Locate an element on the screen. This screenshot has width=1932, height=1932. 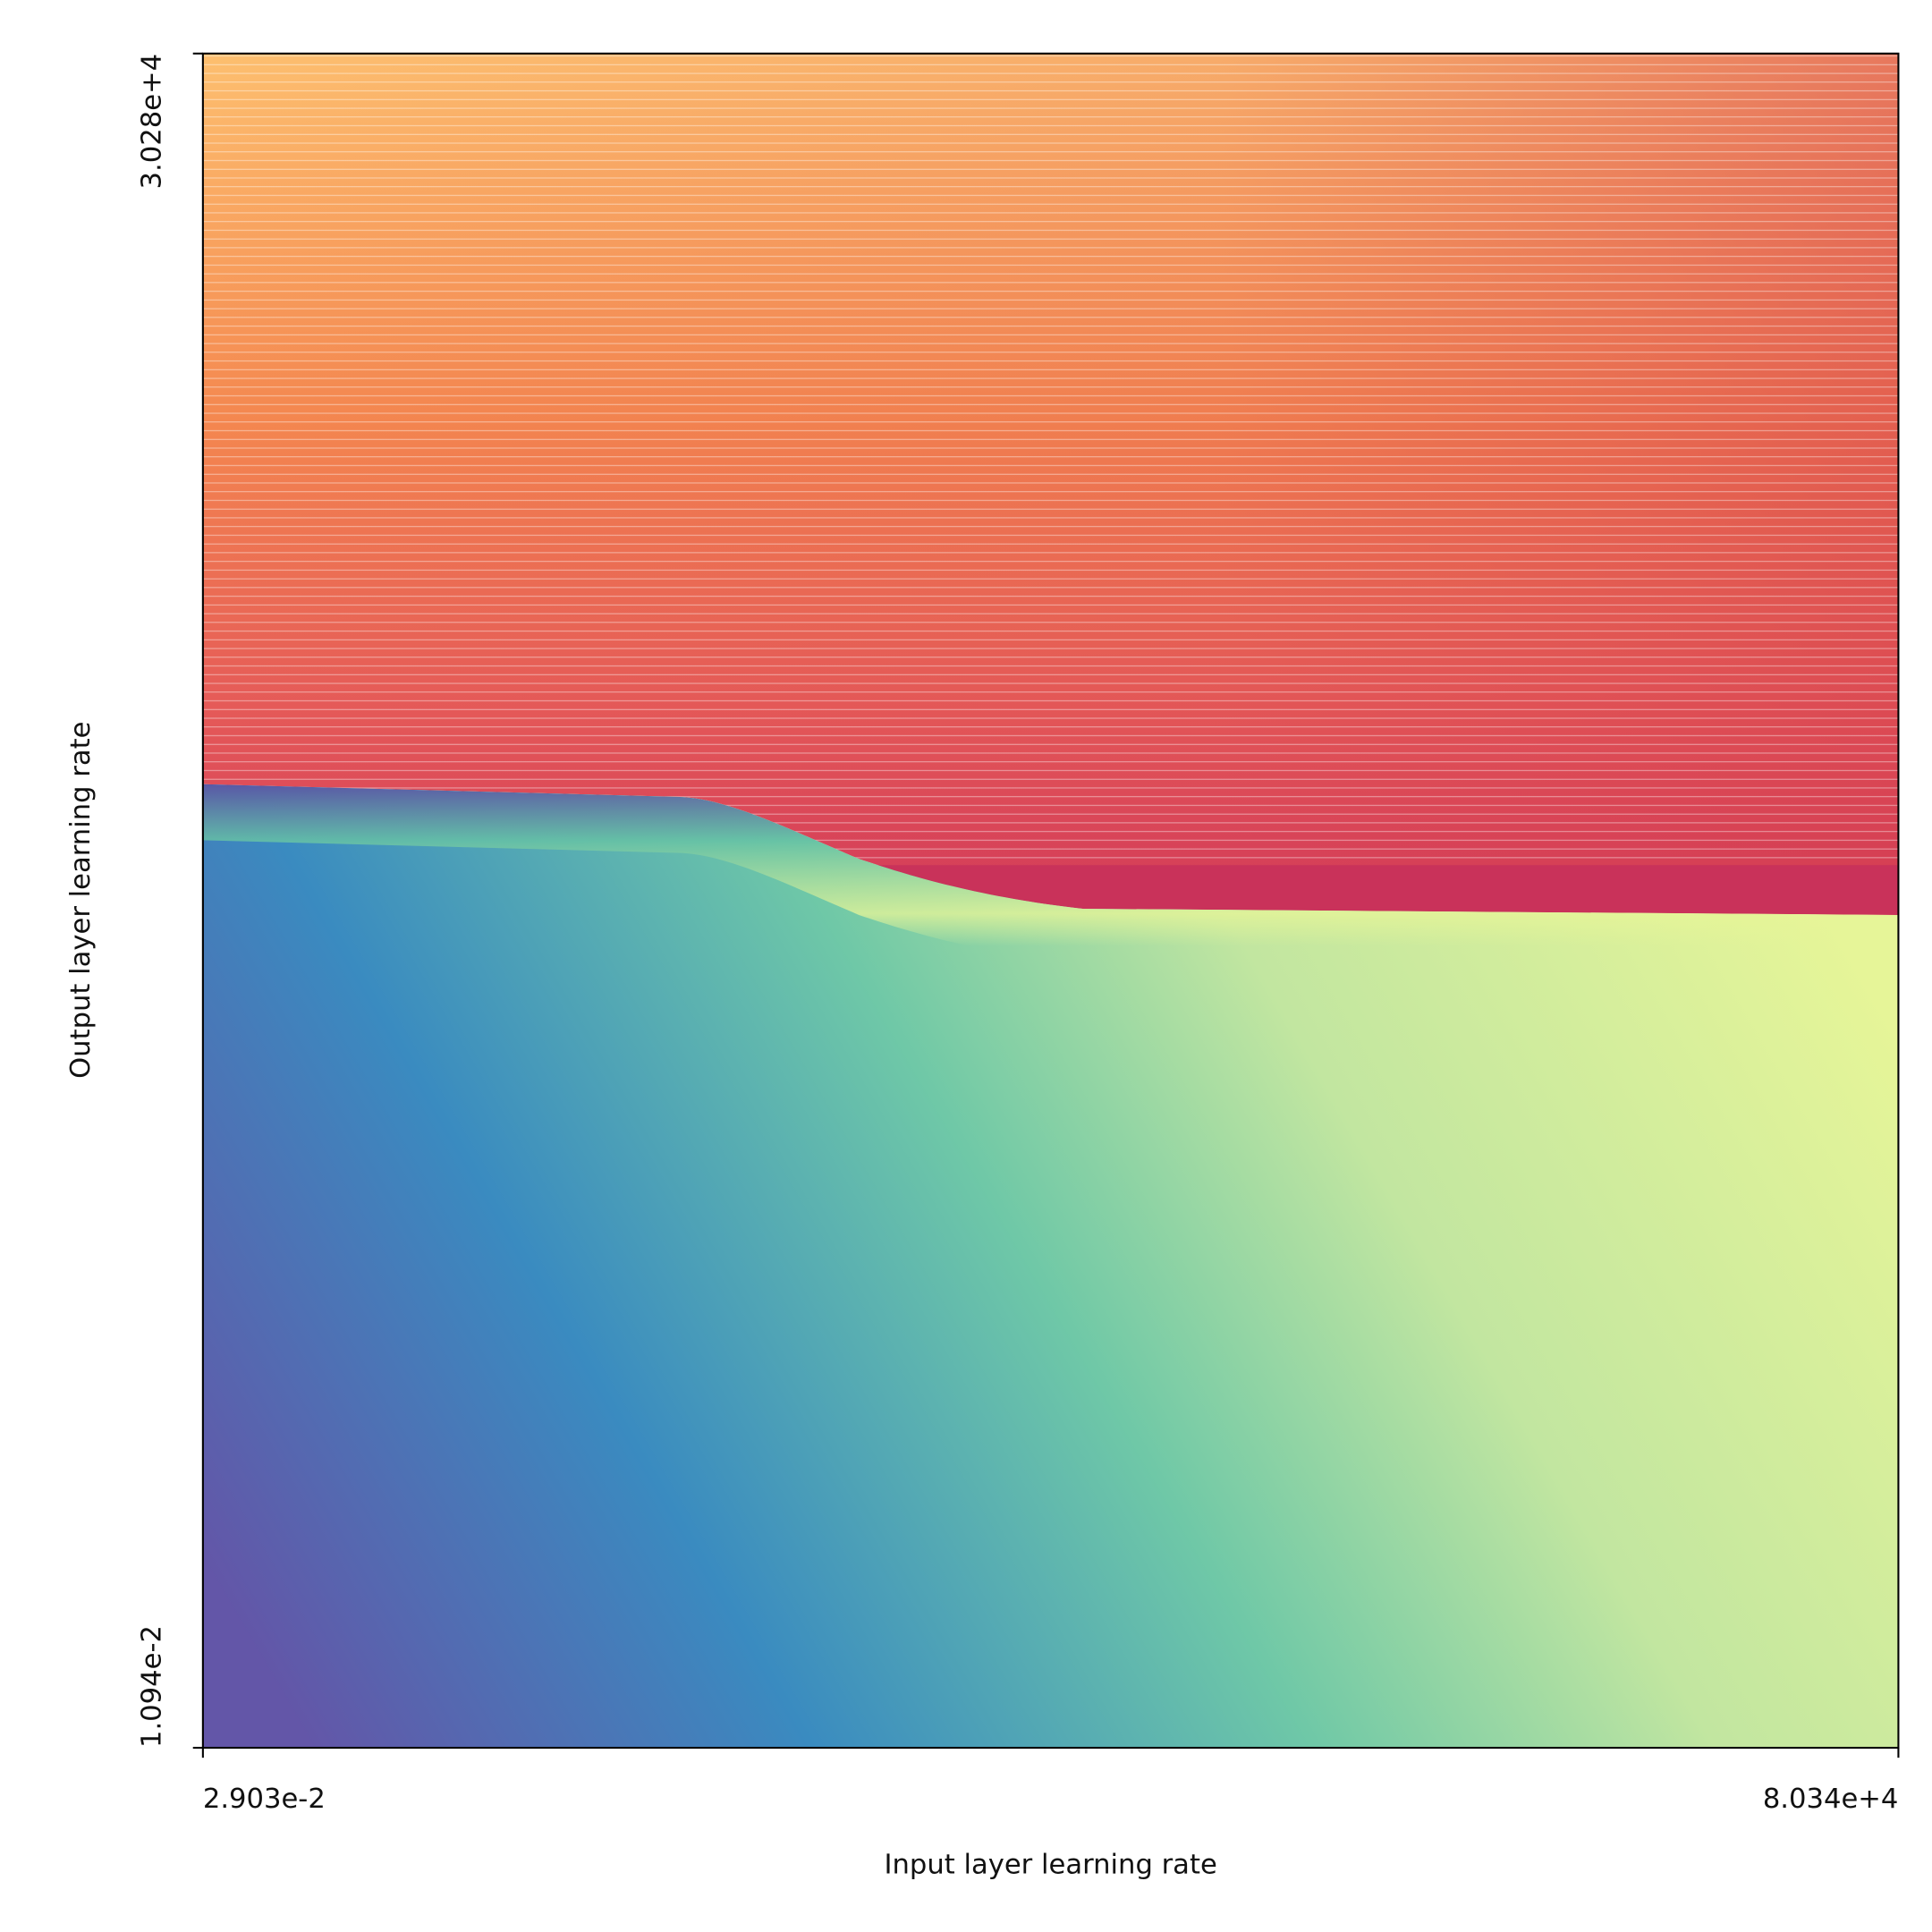
y-axis-label: Output layer learning rate is located at coordinates (81, 900).